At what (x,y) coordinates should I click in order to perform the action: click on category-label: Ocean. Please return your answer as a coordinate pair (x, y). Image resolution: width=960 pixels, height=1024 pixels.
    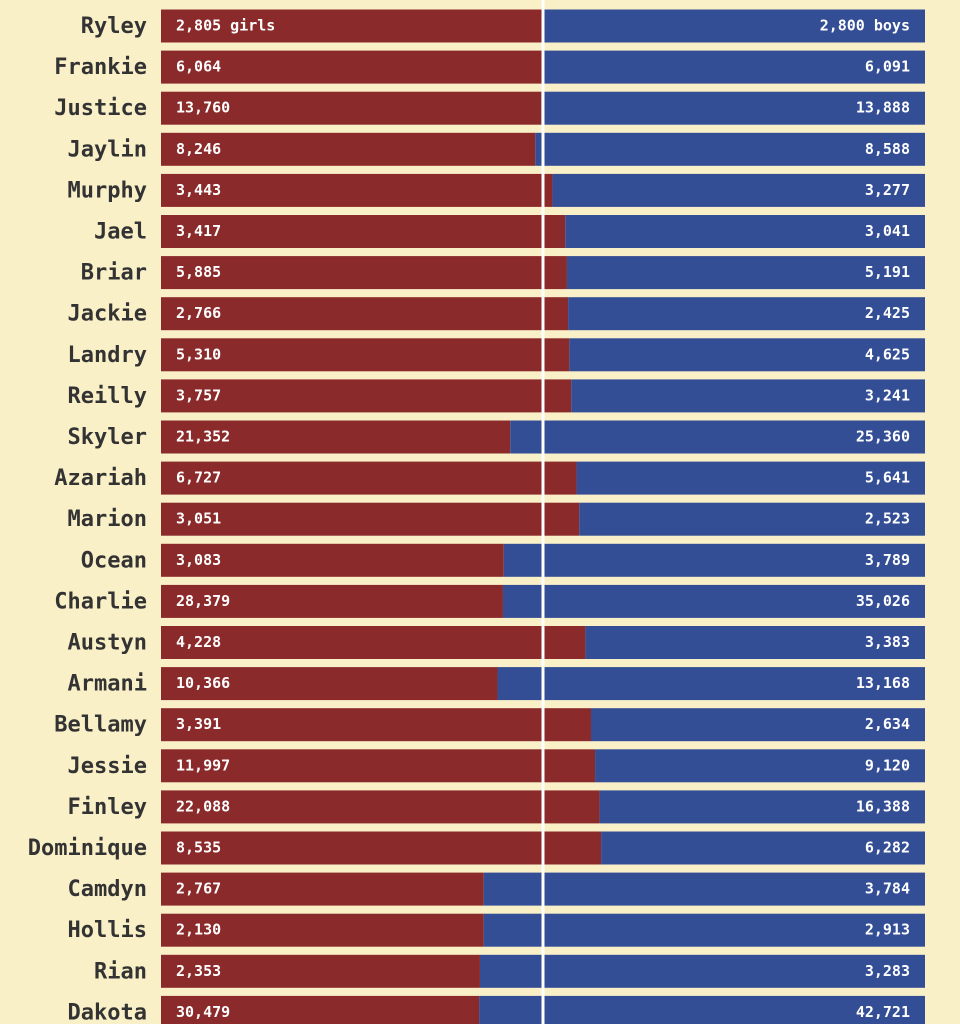
    Looking at the image, I should click on (114, 560).